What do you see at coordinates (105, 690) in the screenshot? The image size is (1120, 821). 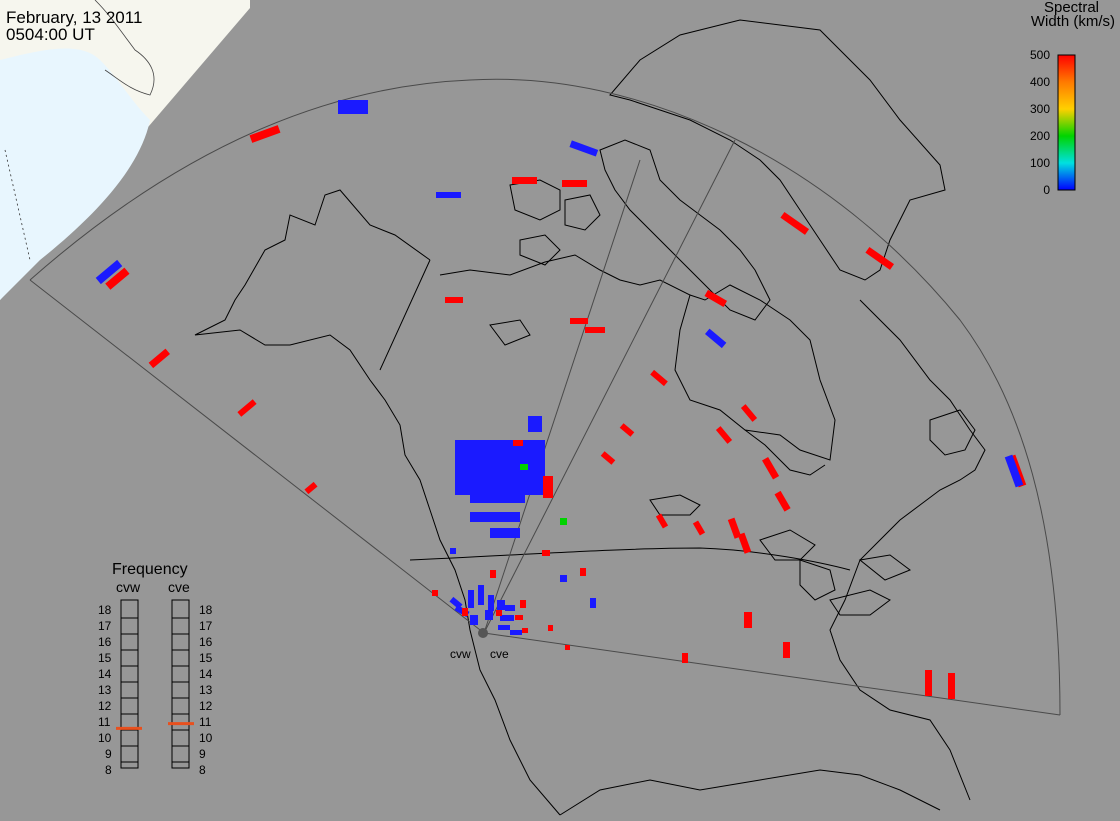 I see `frequency-label-left-13: 13` at bounding box center [105, 690].